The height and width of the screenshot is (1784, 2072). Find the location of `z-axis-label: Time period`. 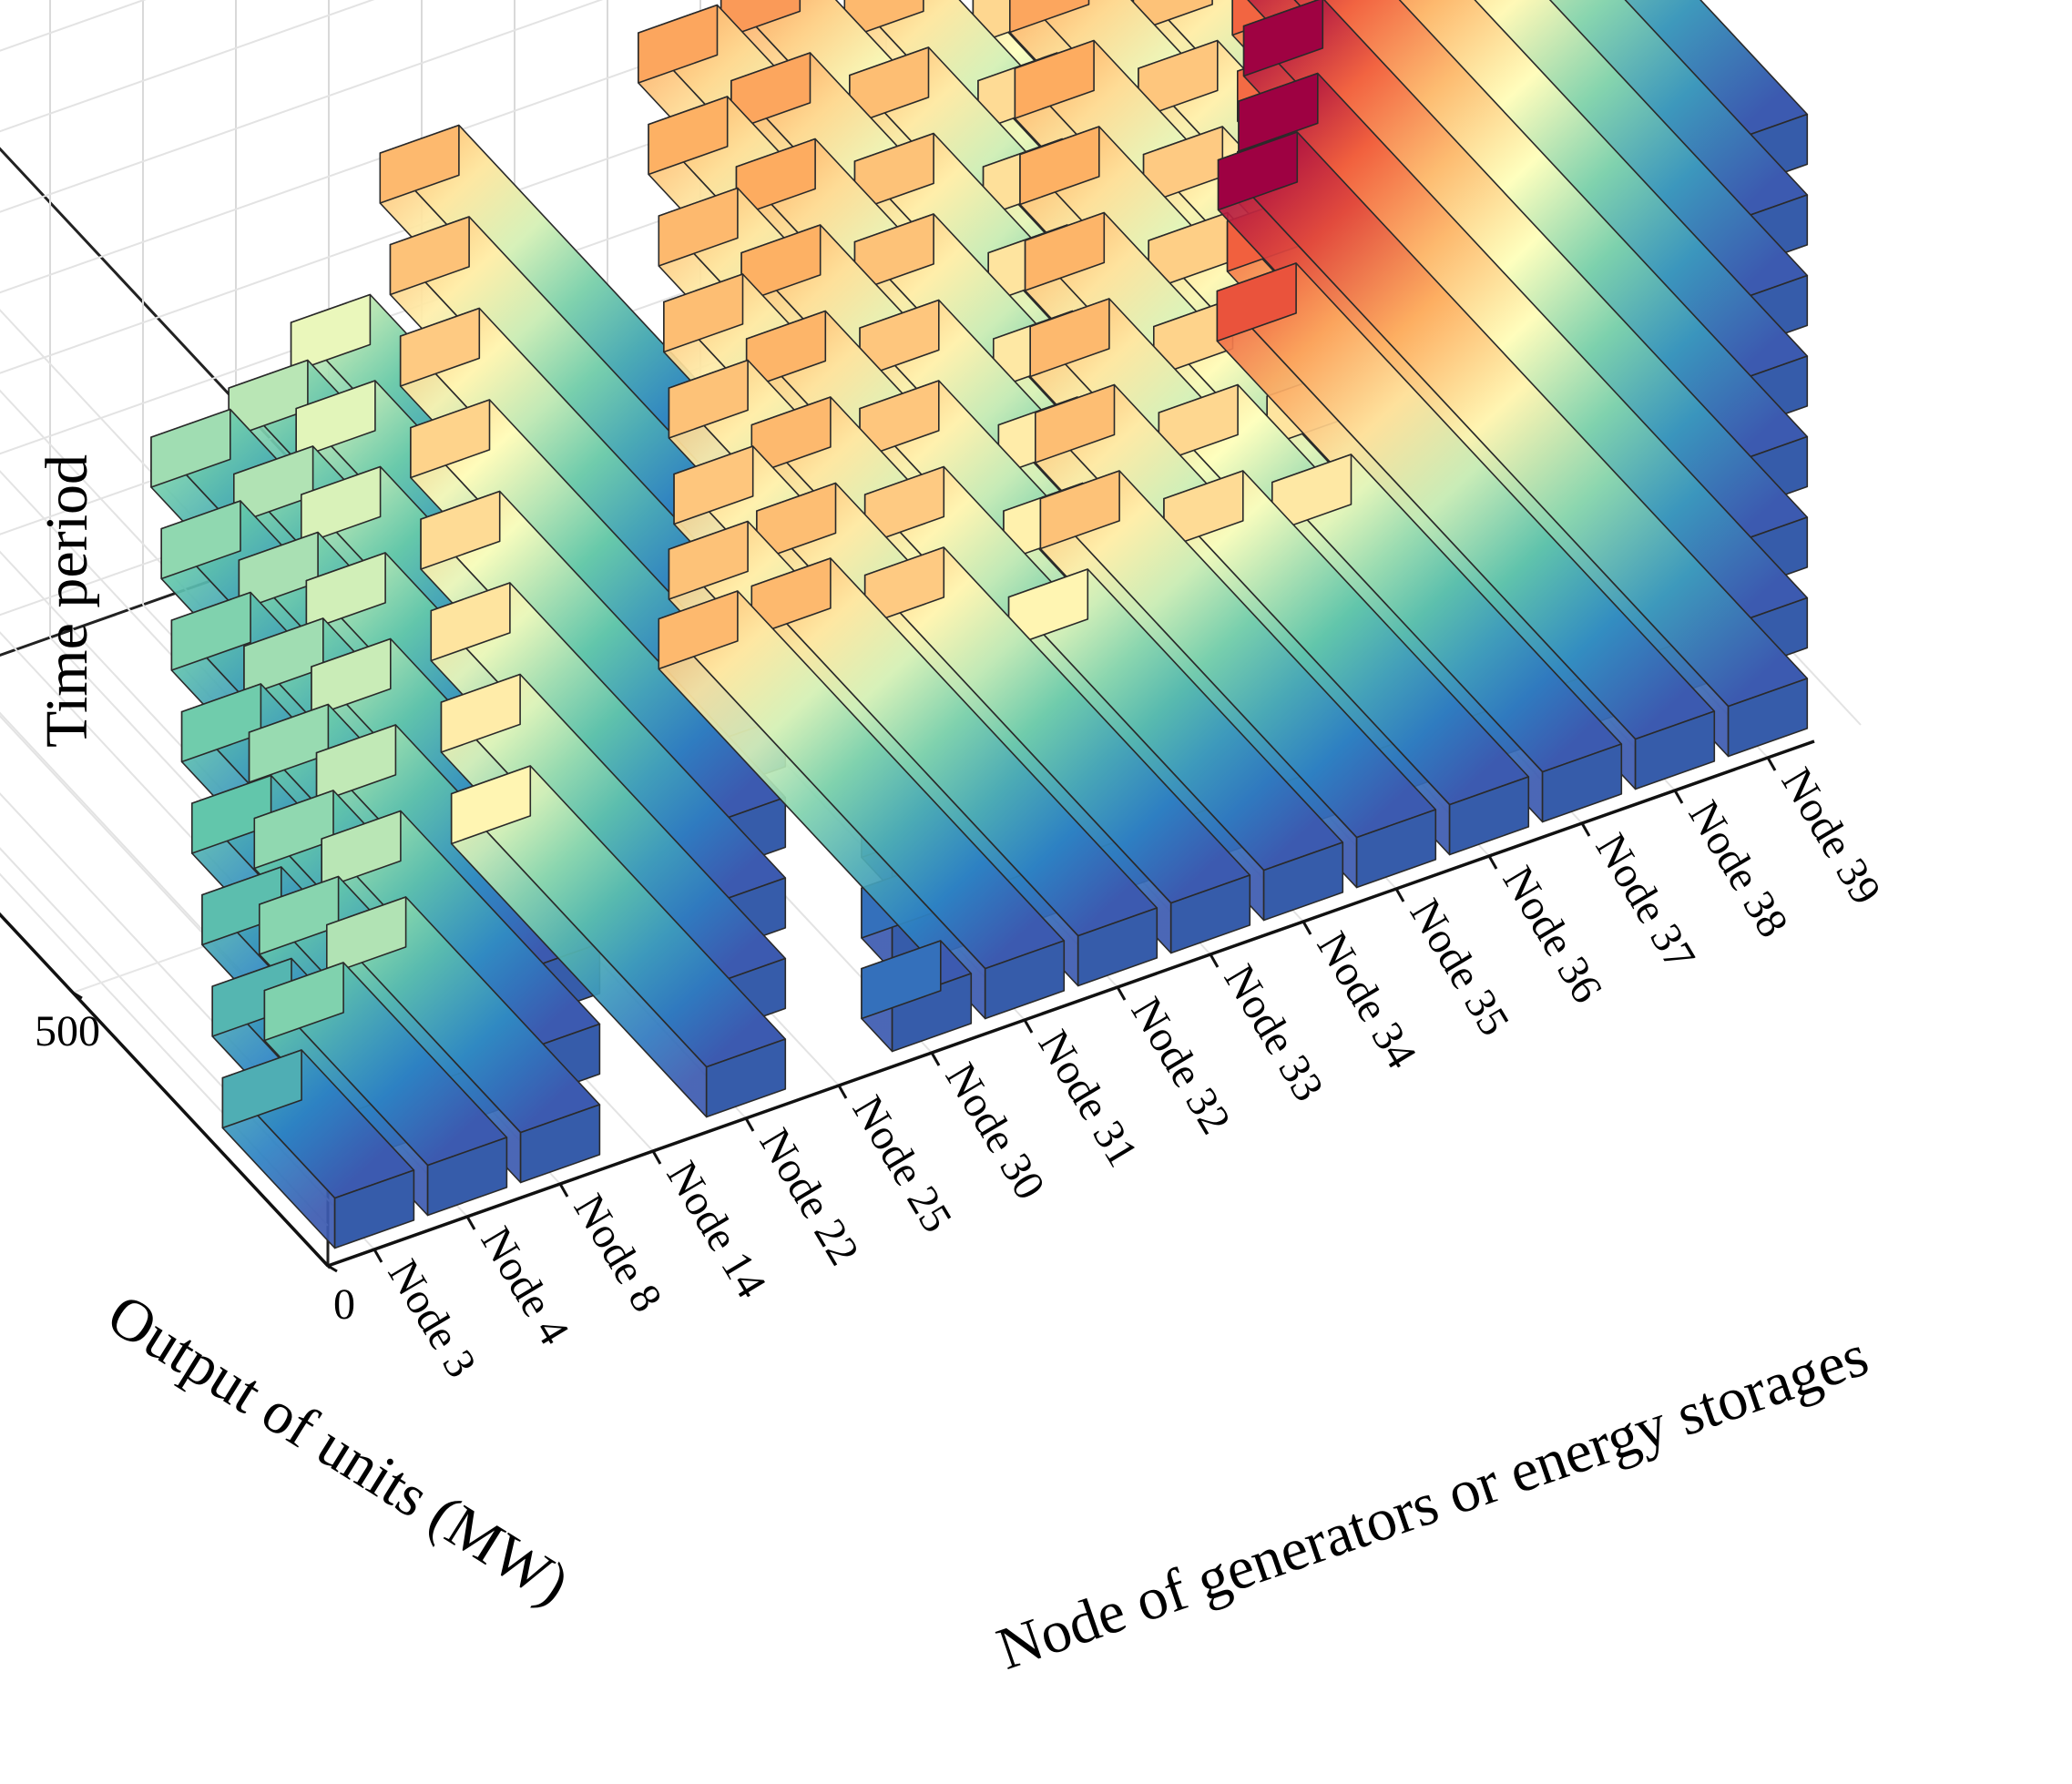

z-axis-label: Time period is located at coordinates (67, 601).